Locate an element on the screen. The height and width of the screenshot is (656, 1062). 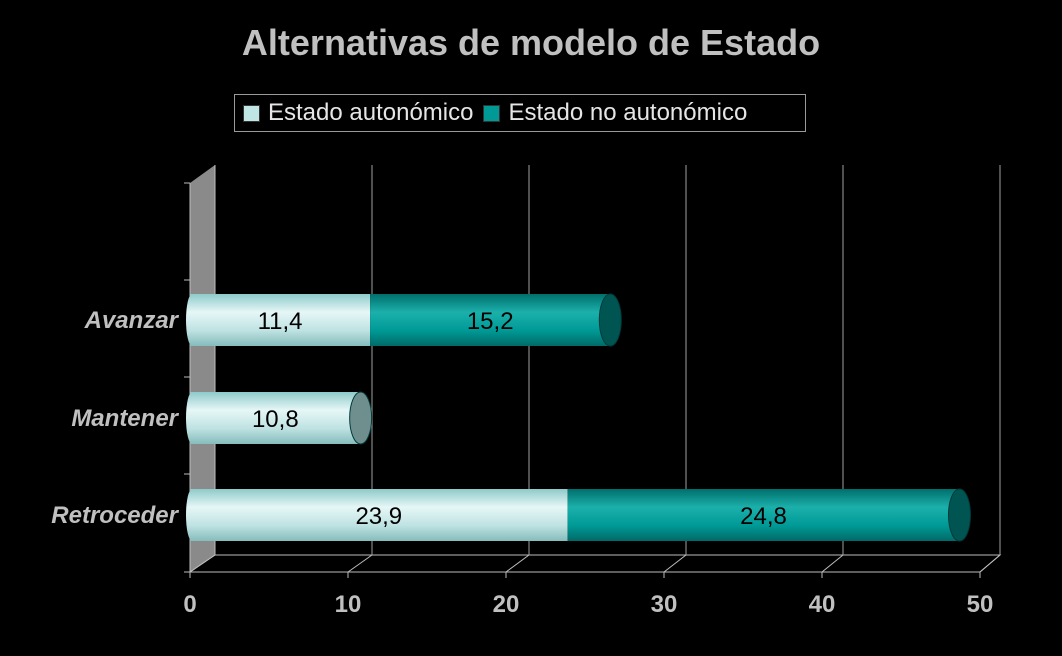
x-tick-label: 10 is located at coordinates (348, 604).